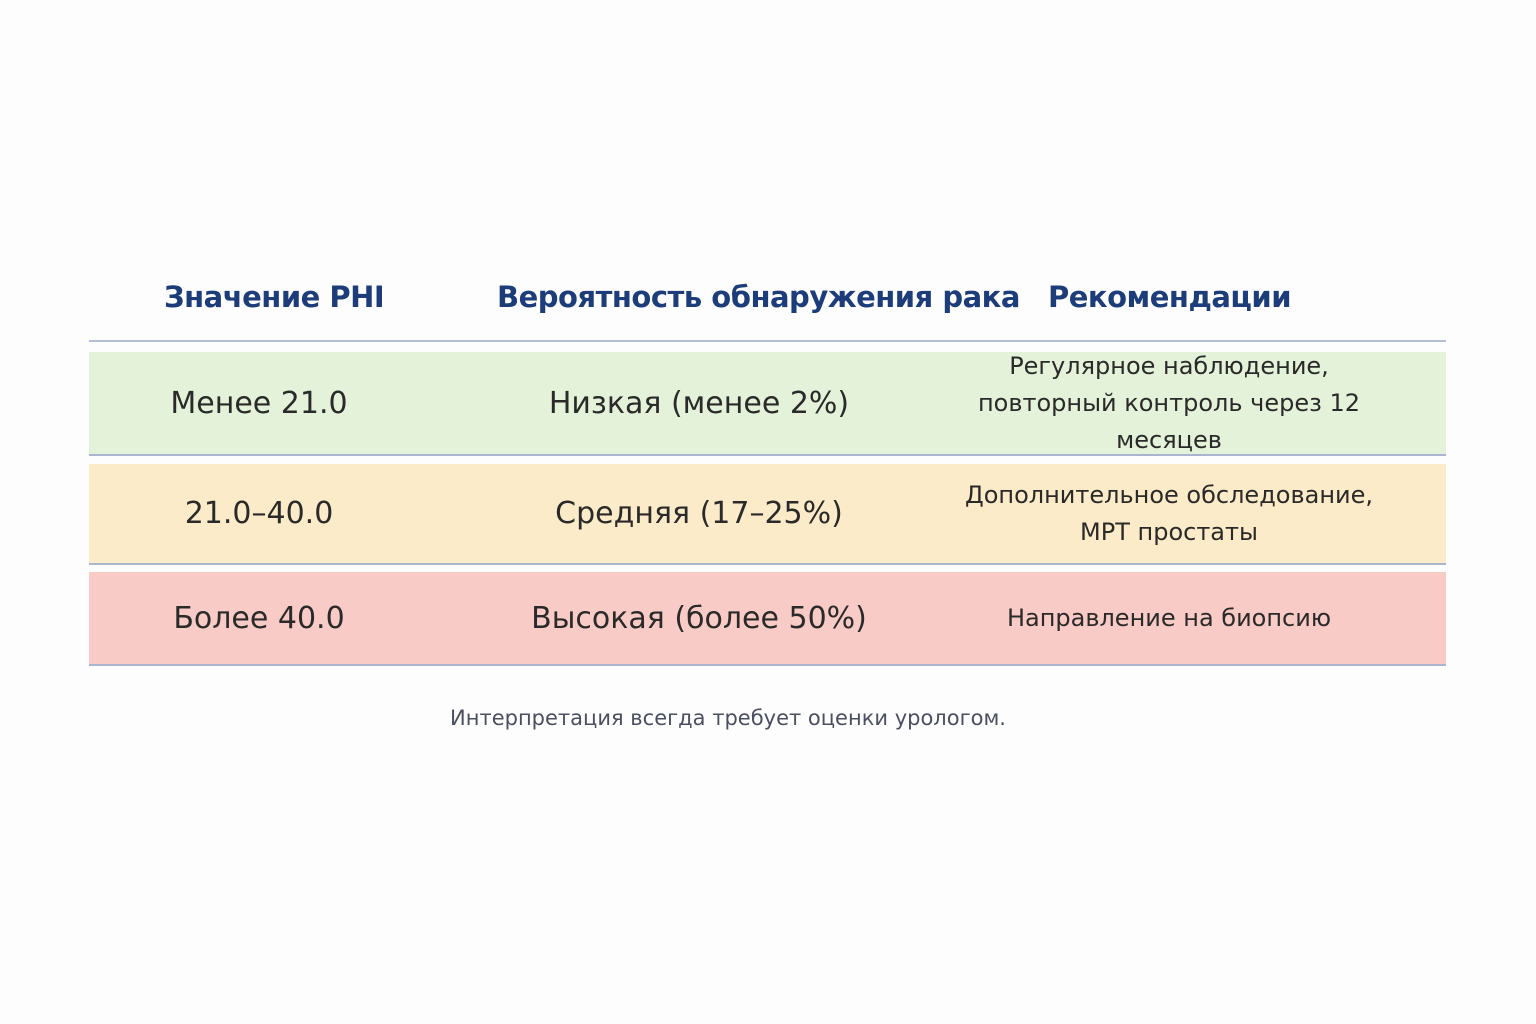 This screenshot has height=1024, width=1536. I want to click on header-cell: Значение PHI, so click(274, 297).